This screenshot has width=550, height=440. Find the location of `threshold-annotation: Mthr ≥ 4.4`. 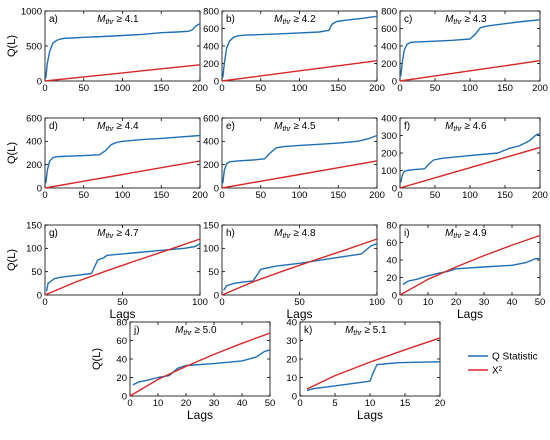

threshold-annotation: Mthr ≥ 4.4 is located at coordinates (118, 127).